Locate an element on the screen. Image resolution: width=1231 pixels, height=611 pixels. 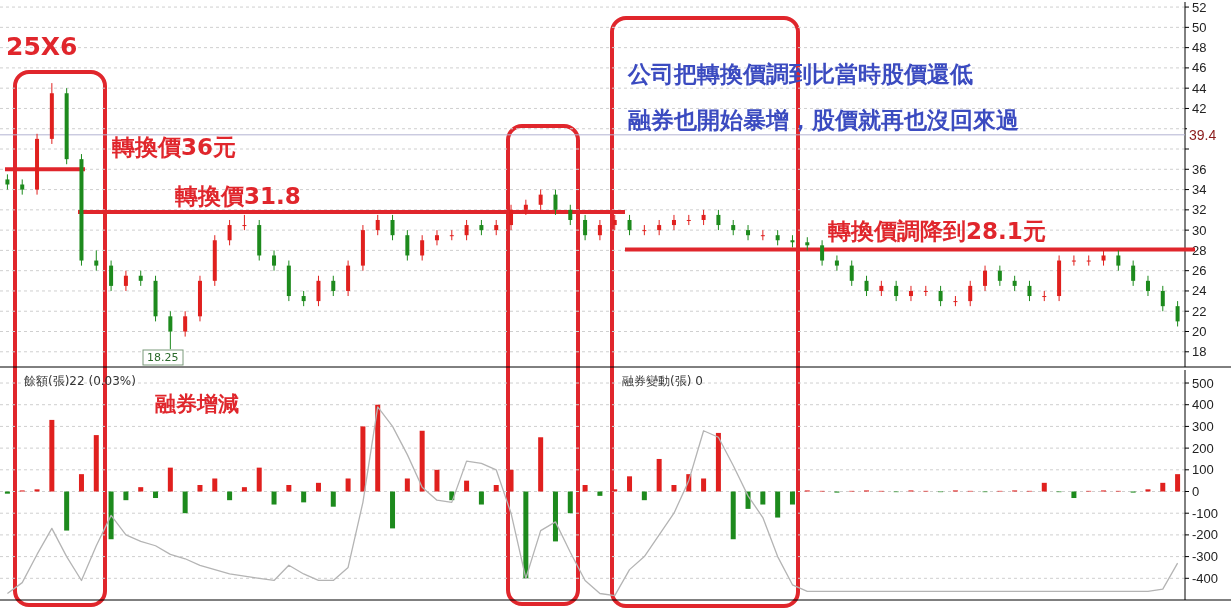
y-tick-label: 30 is located at coordinates (1199, 230).